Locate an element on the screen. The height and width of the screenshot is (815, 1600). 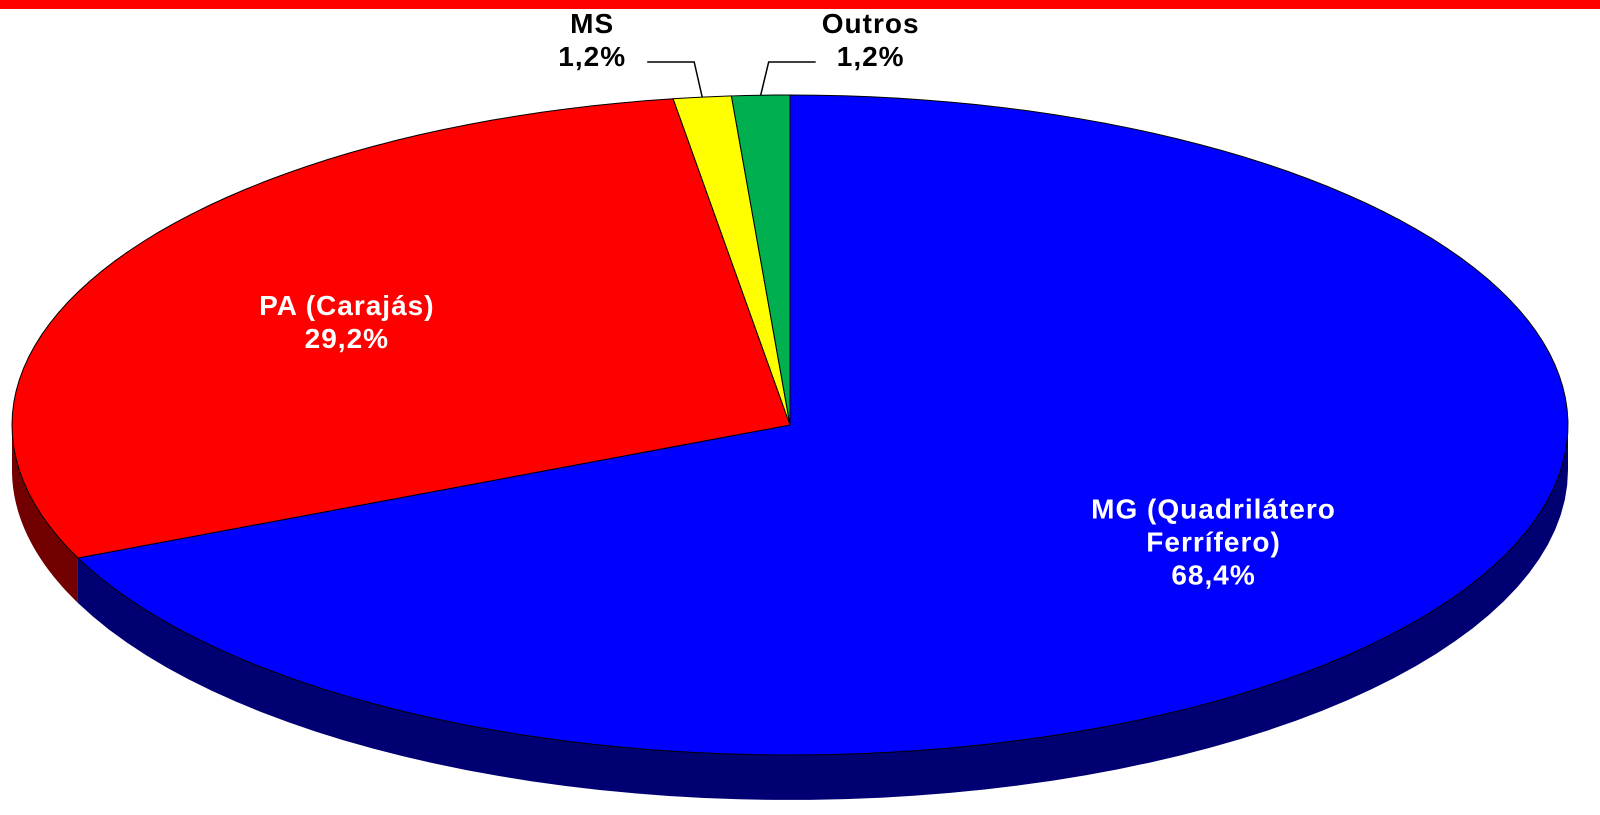
value-label: 29,2% is located at coordinates (347, 338).